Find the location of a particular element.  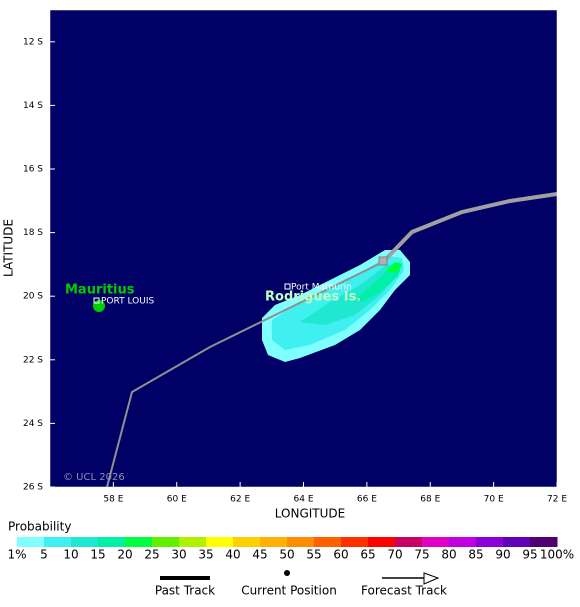

forecast-track-label: Forecast Track is located at coordinates (404, 591).